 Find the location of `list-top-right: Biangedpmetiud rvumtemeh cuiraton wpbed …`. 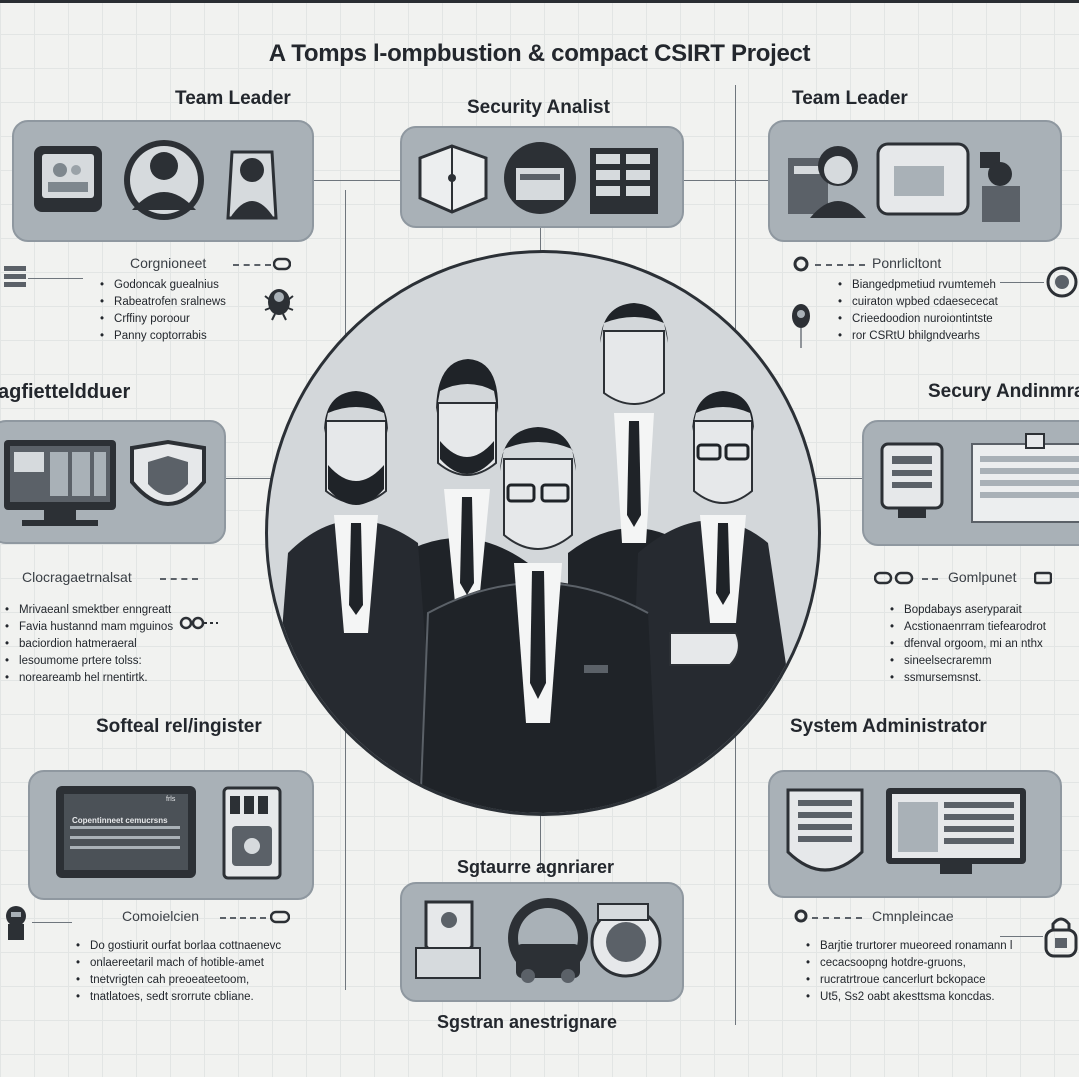

list-top-right: Biangedpmetiud rvumtemeh cuiraton wpbed … is located at coordinates (918, 311).